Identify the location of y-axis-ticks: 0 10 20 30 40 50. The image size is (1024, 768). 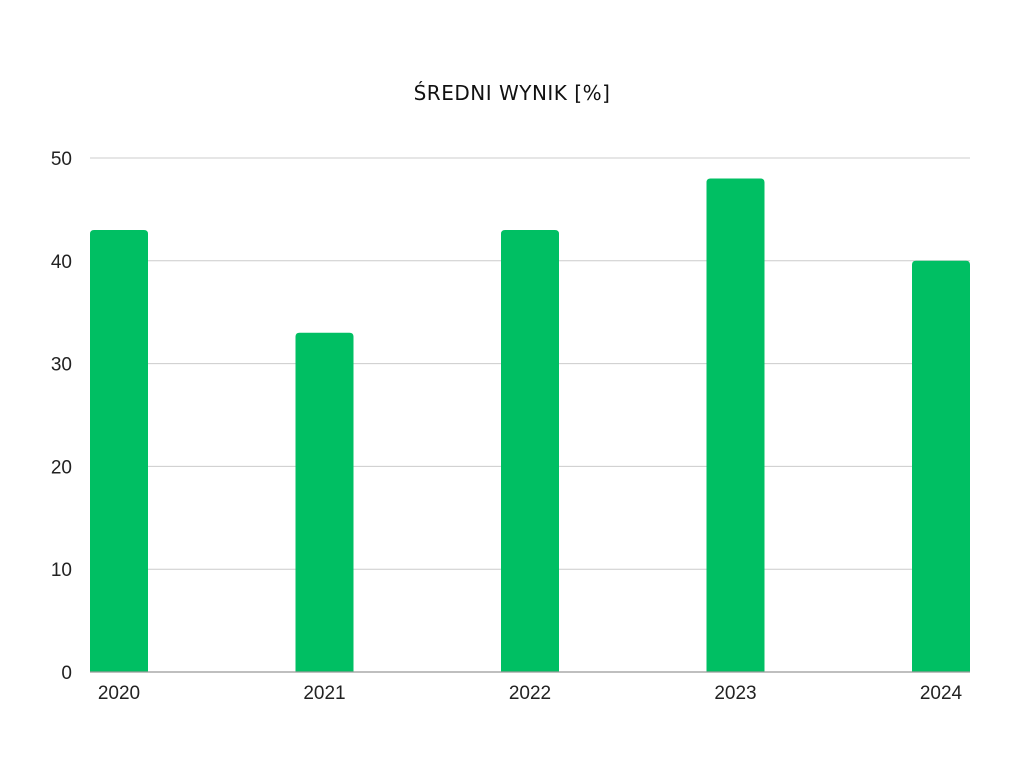
(61, 416).